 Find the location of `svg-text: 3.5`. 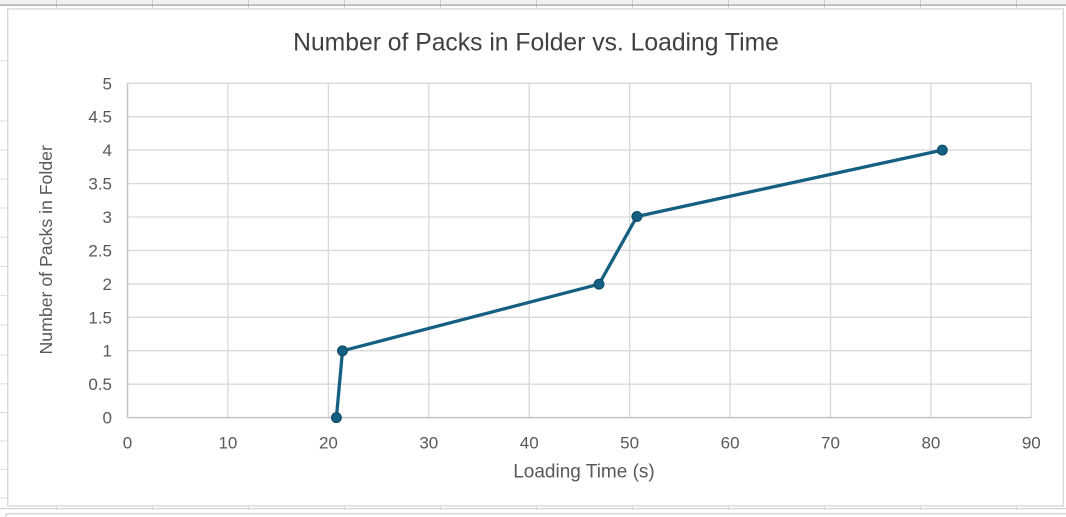

svg-text: 3.5 is located at coordinates (100, 184).